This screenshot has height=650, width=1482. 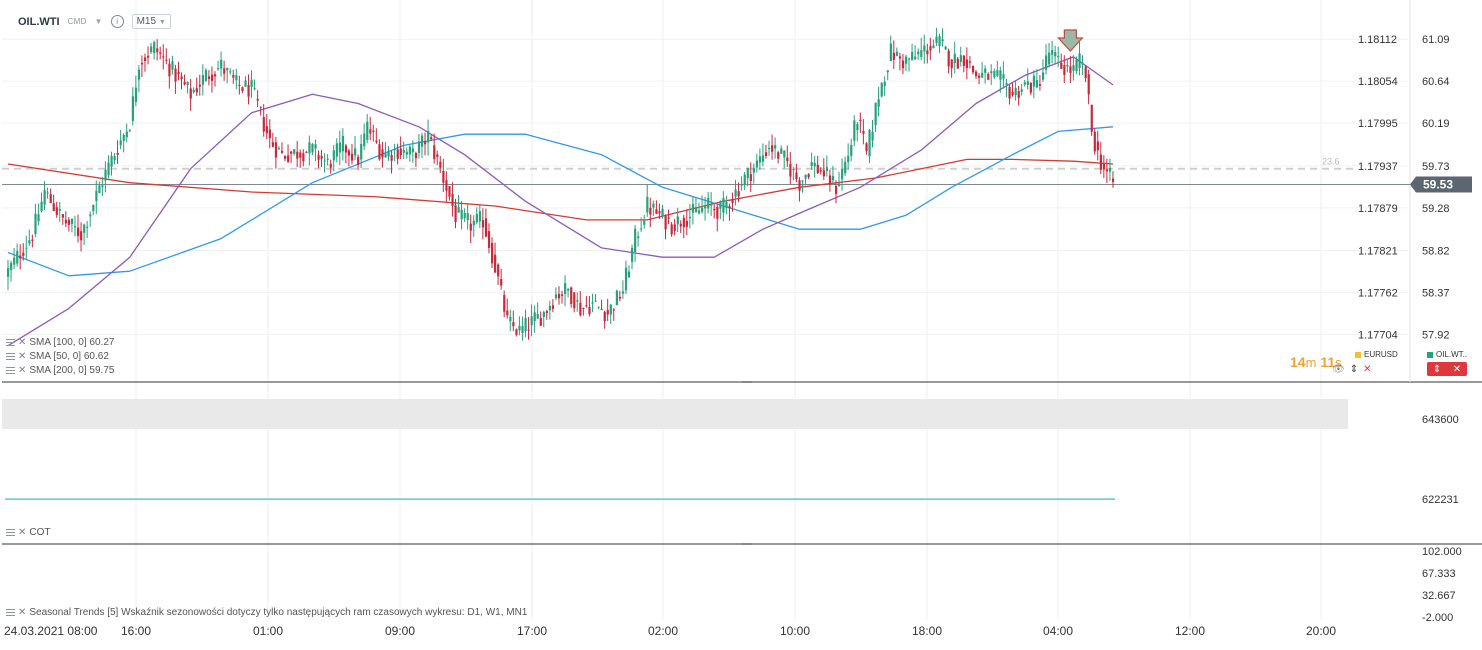 What do you see at coordinates (28, 532) in the screenshot?
I see `cot-legend: ✕ COT` at bounding box center [28, 532].